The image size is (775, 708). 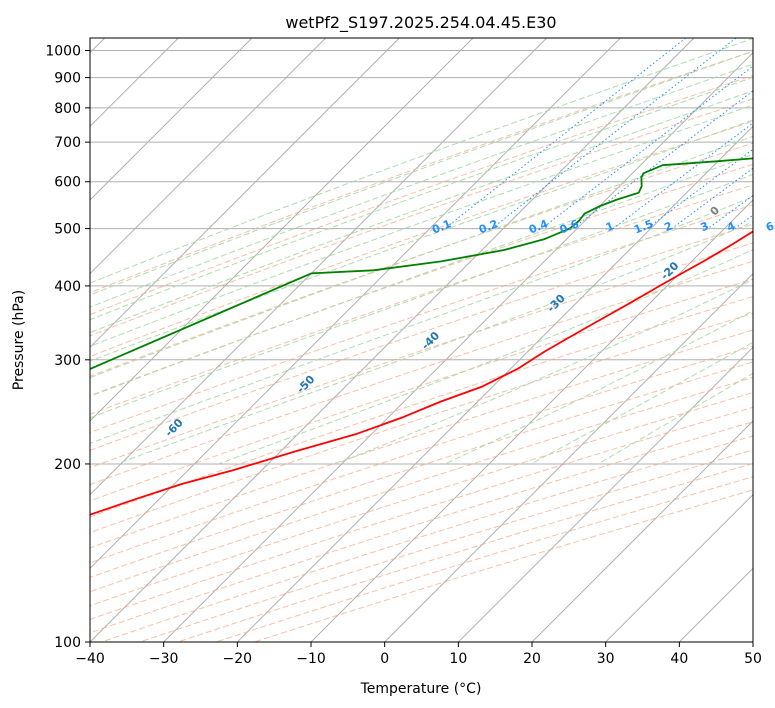 I want to click on y-tick-label: 600, so click(x=67, y=183).